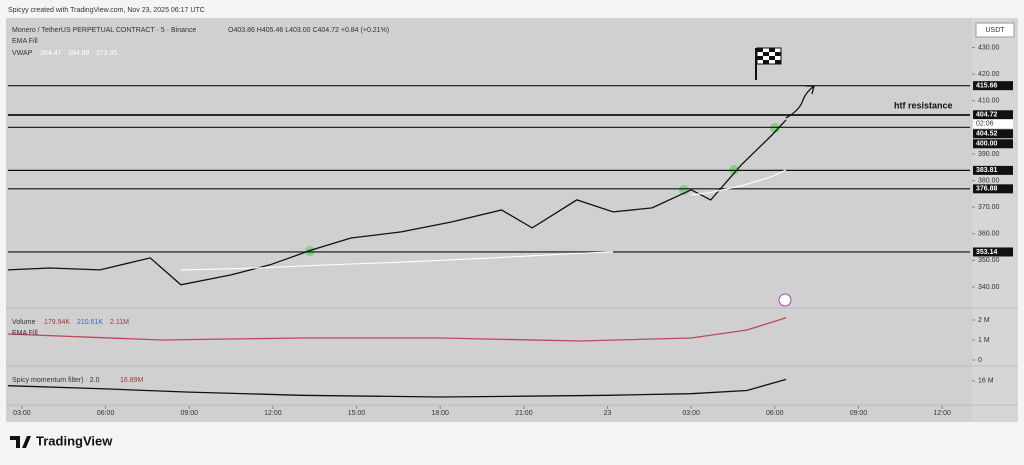  Describe the element at coordinates (51, 53) in the screenshot. I see `legend-value: 384.47` at that location.